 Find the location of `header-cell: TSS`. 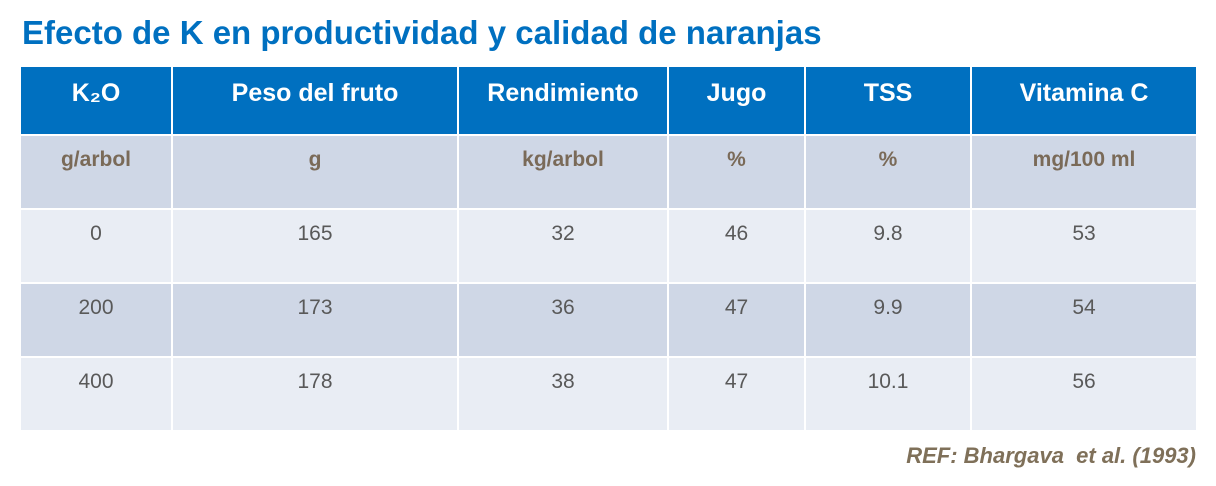

header-cell: TSS is located at coordinates (888, 100).